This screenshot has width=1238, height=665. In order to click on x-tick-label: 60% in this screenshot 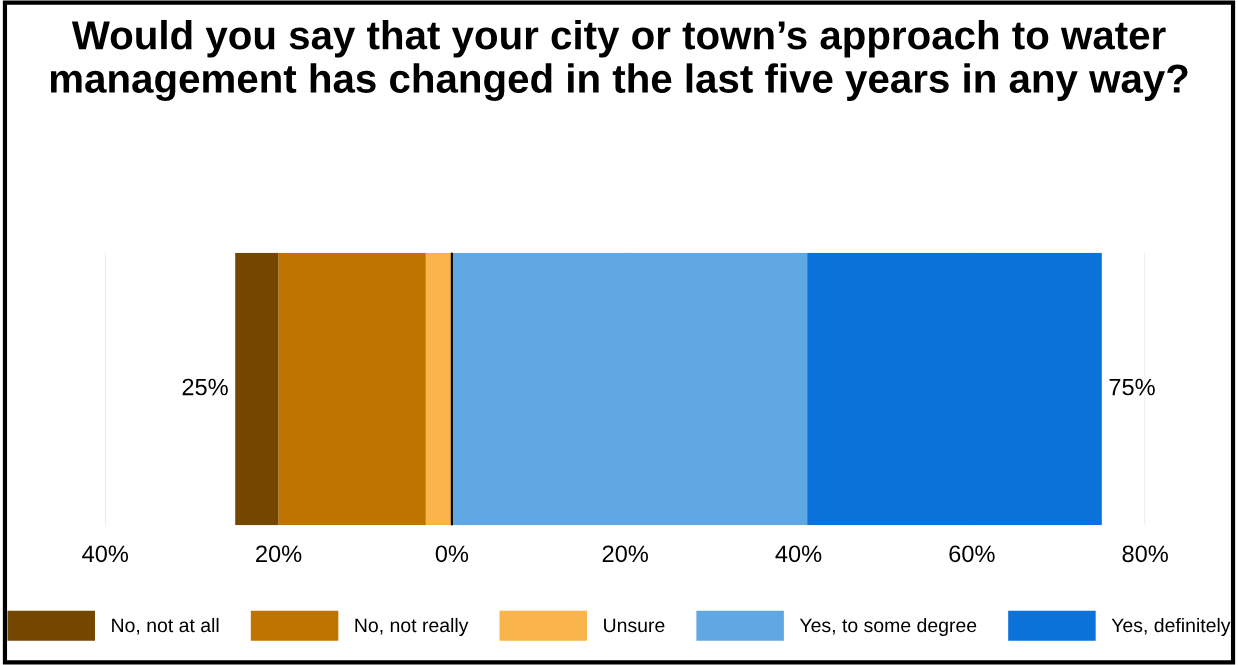, I will do `click(972, 554)`.